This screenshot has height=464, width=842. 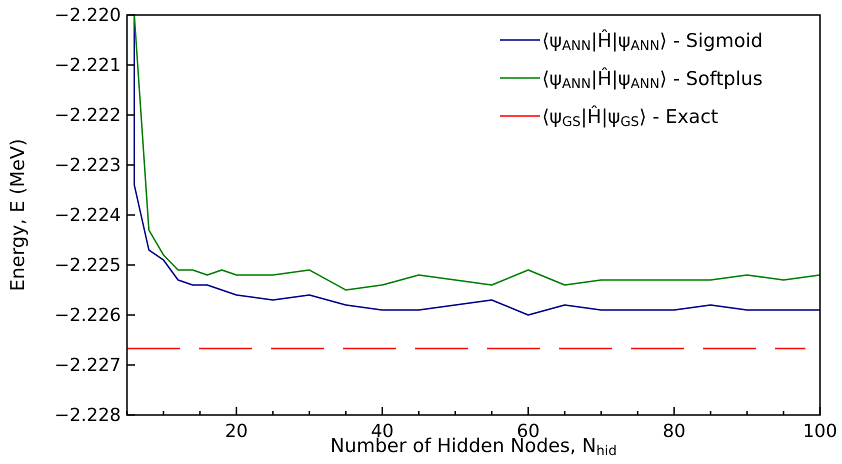 I want to click on y-tick-label: −2.223, so click(x=87, y=165).